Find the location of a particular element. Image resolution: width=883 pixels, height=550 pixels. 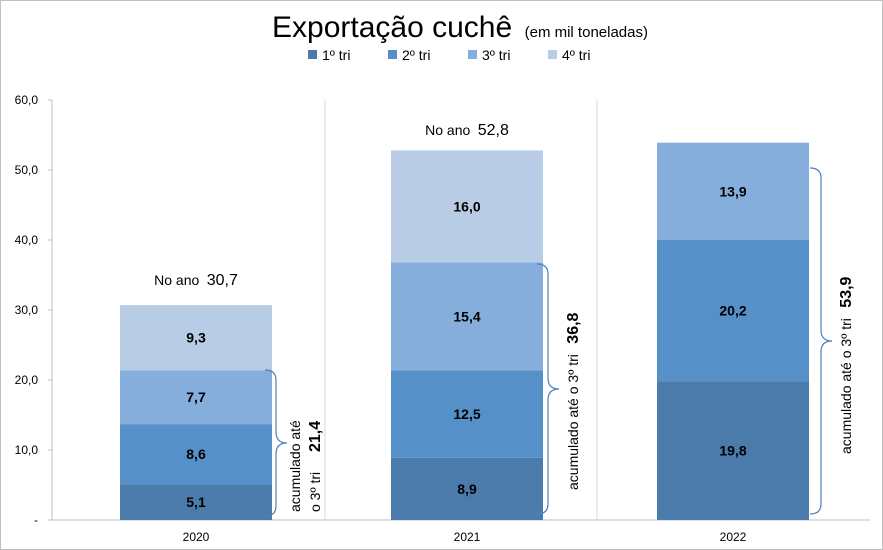

data-label: 16,0 is located at coordinates (466, 206).